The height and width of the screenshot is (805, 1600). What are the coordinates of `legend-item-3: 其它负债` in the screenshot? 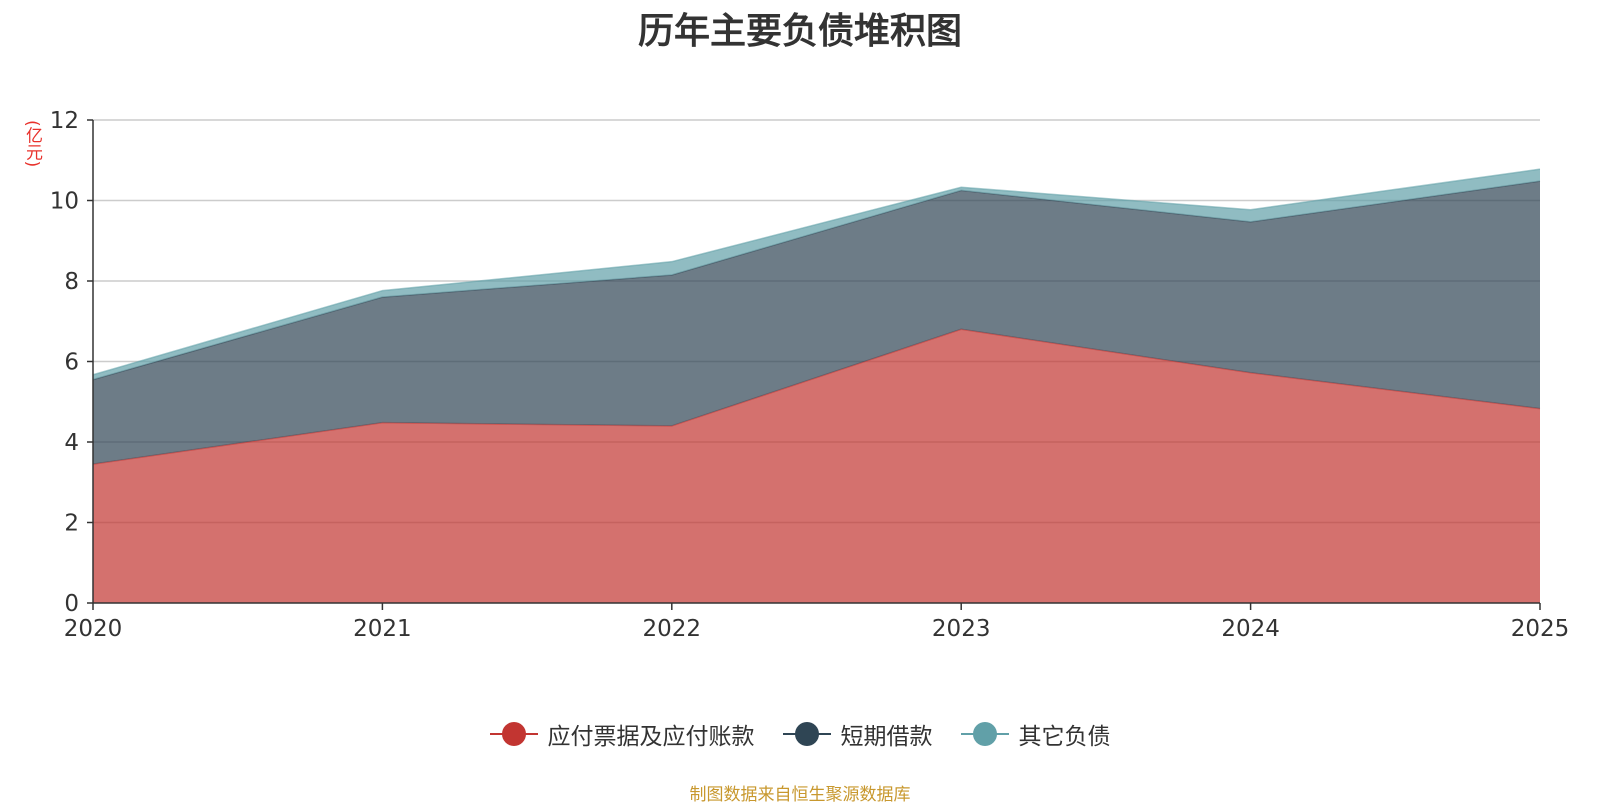 It's located at (1035, 734).